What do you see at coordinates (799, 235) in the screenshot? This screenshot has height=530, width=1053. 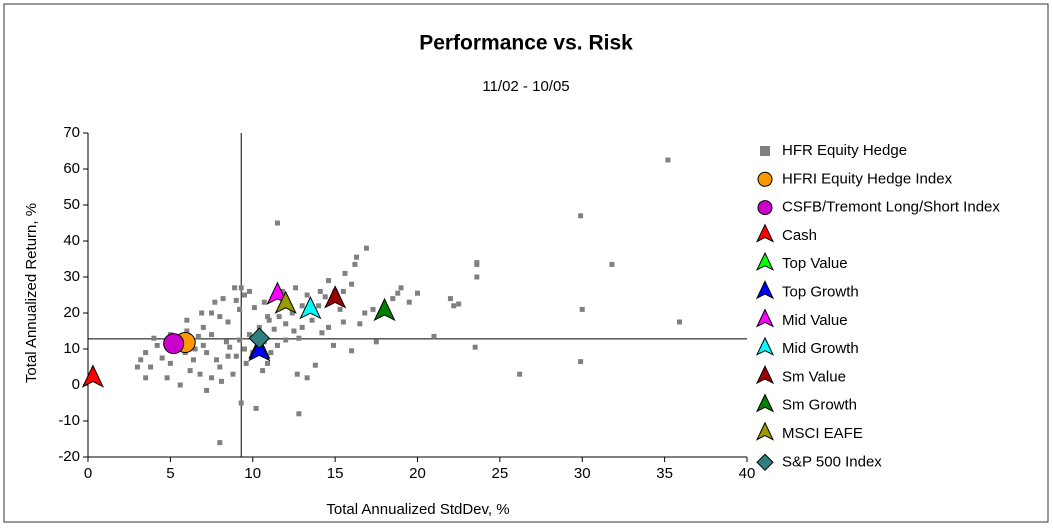 I see `legend-label: Cash` at bounding box center [799, 235].